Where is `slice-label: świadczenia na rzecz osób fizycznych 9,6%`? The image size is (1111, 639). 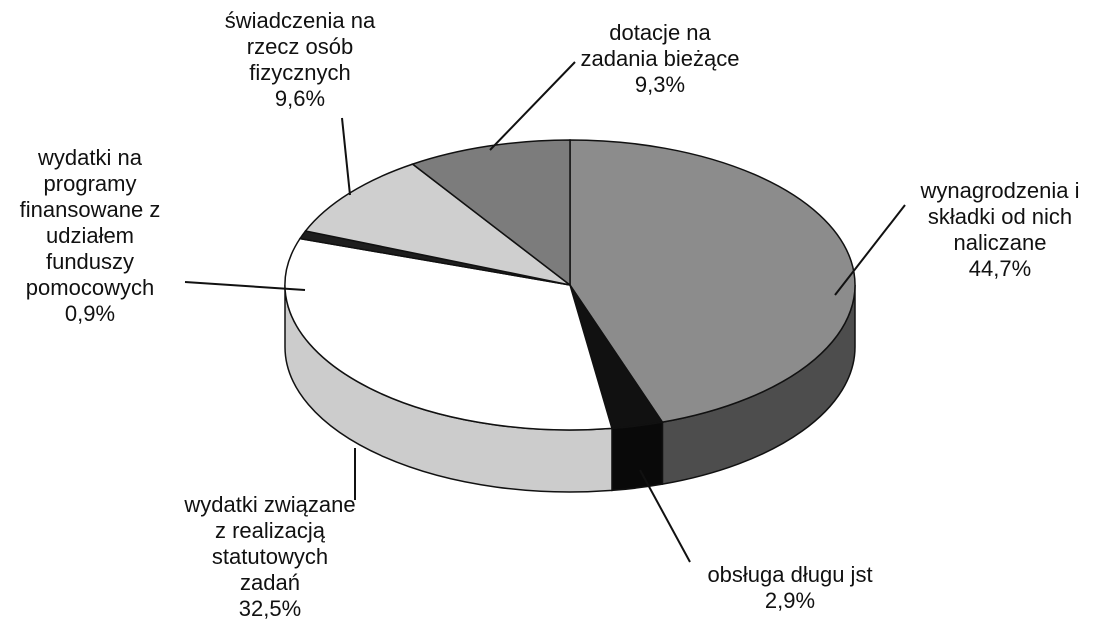 slice-label: świadczenia na rzecz osób fizycznych 9,6% is located at coordinates (300, 60).